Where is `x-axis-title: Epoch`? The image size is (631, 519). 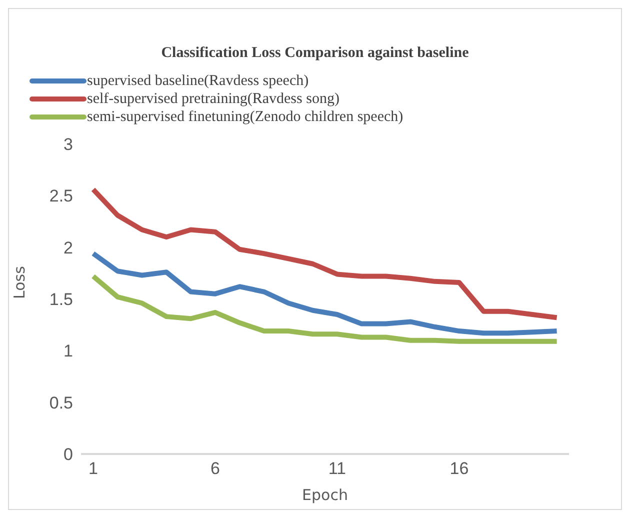
x-axis-title: Epoch is located at coordinates (325, 495).